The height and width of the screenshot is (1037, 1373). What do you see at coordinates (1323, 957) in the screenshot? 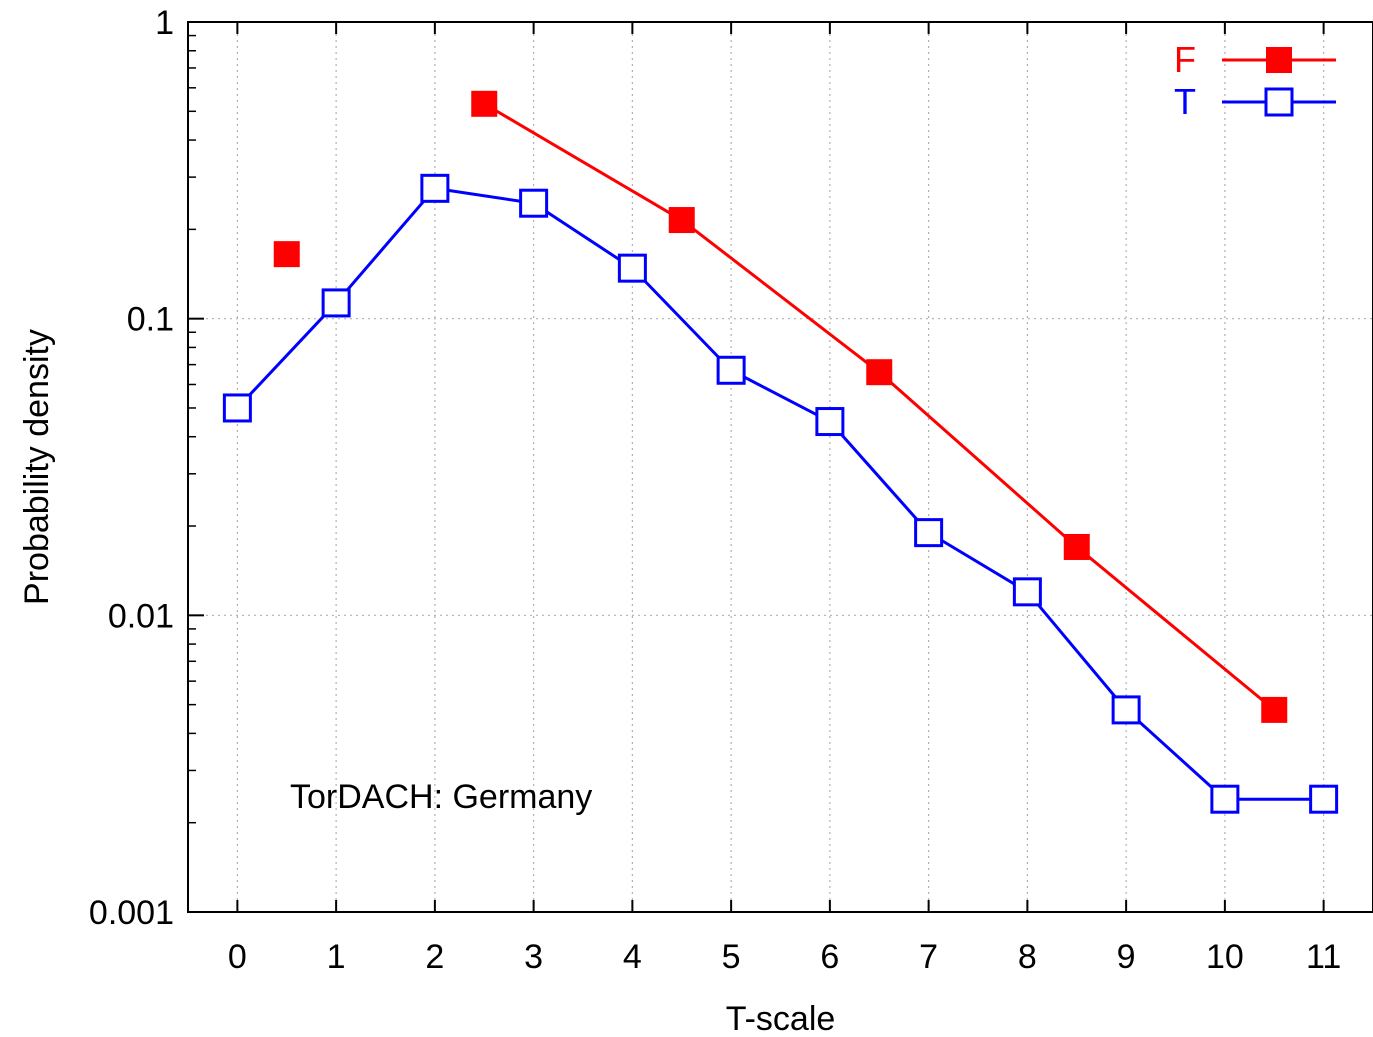
I see `x-tick-label: 11` at bounding box center [1323, 957].